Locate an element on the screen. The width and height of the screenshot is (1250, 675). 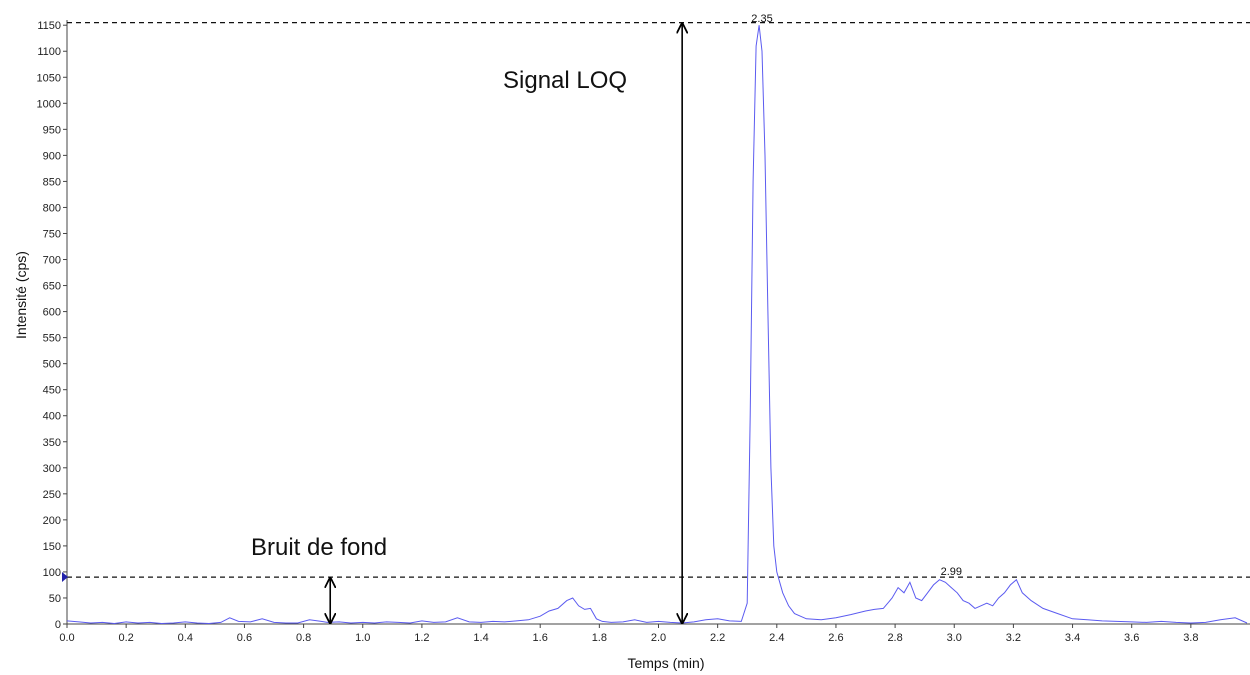
x-tick-label: 0.2 is located at coordinates (126, 638).